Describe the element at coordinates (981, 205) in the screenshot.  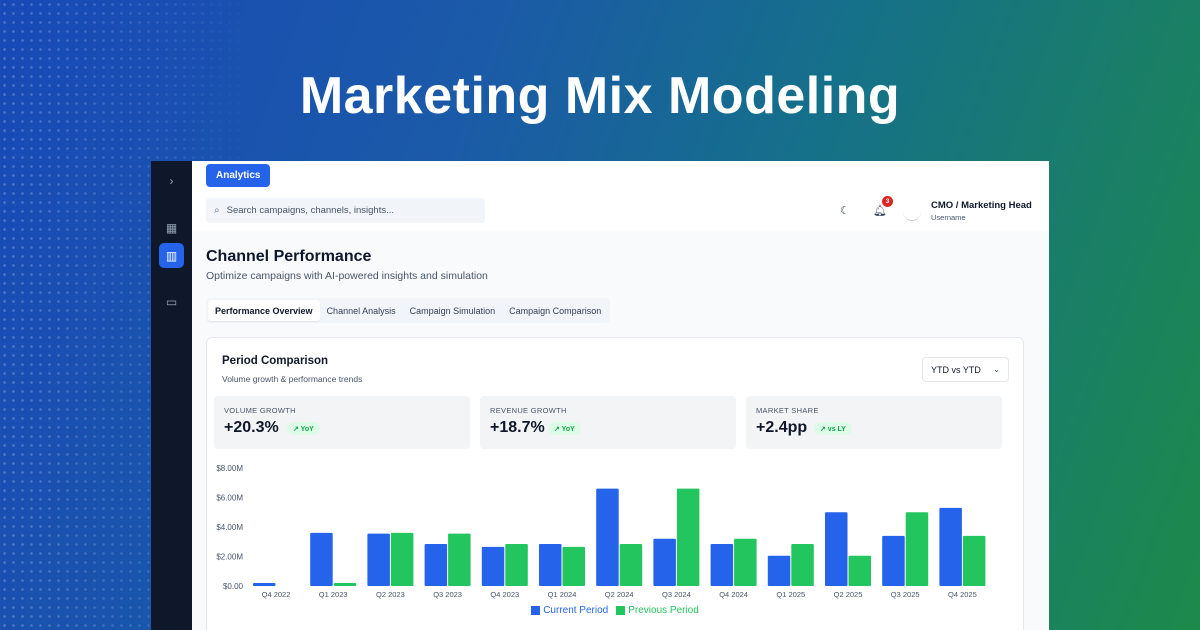
I see `user-name: CMO / Marketing Head` at that location.